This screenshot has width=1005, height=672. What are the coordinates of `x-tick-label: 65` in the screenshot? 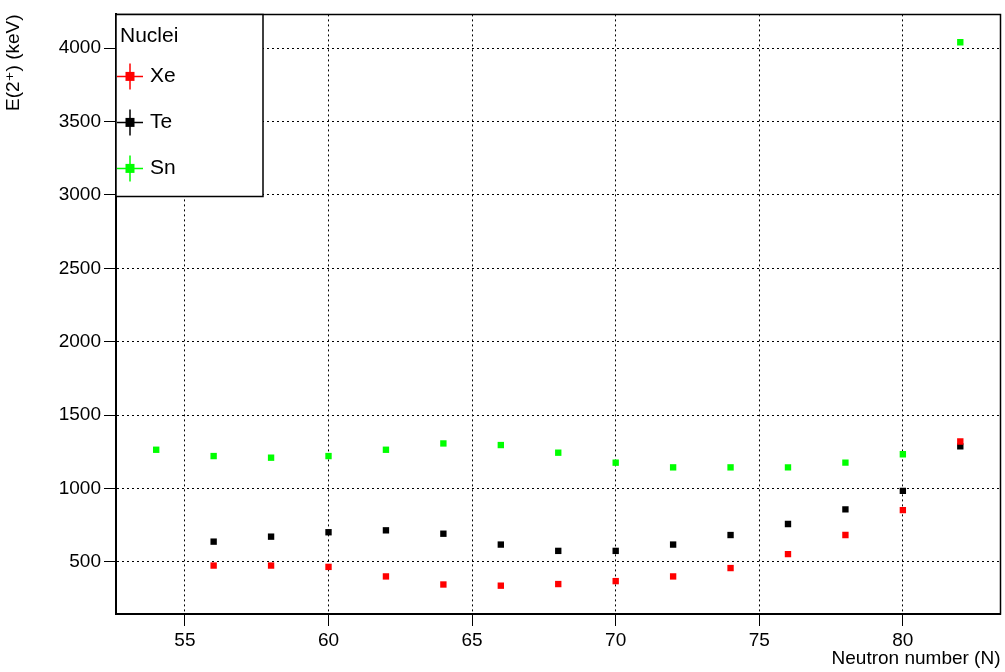 It's located at (472, 639).